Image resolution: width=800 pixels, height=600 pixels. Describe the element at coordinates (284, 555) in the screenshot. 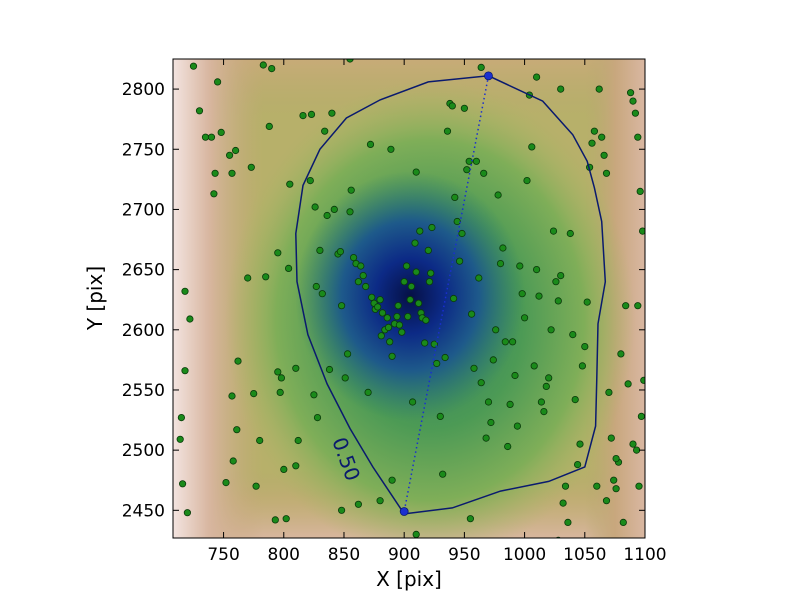

I see `x-tick-label: 800` at that location.